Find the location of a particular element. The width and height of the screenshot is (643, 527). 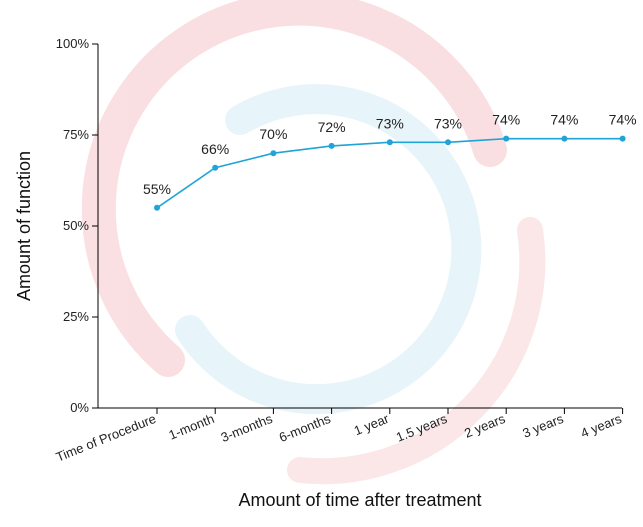

y-axis-ticks: 0% 25% 50% 75% 100% is located at coordinates (77, 225).